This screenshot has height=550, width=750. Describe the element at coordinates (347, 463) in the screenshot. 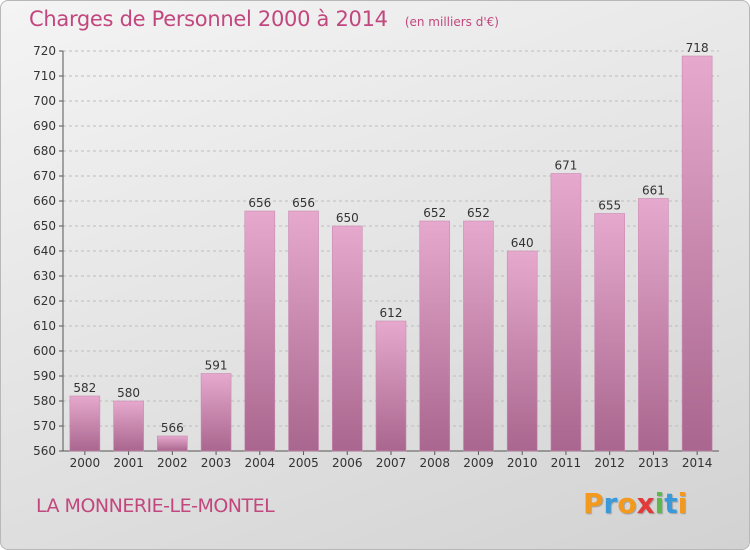

I see `x-tick-label: 2006` at that location.